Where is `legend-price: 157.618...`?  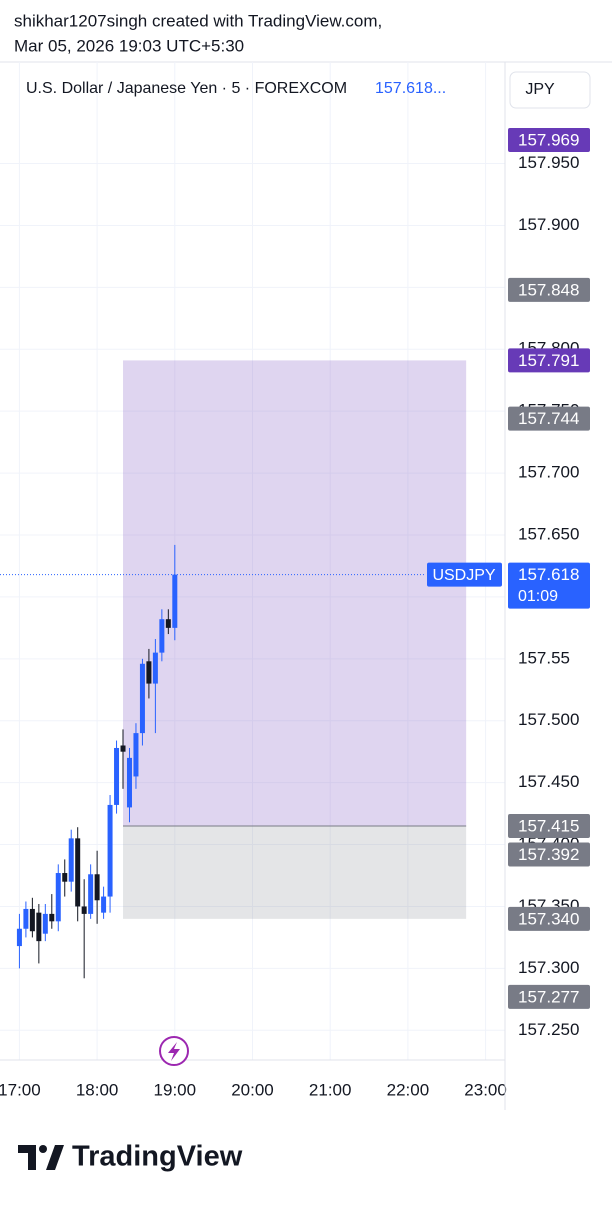
legend-price: 157.618... is located at coordinates (410, 88).